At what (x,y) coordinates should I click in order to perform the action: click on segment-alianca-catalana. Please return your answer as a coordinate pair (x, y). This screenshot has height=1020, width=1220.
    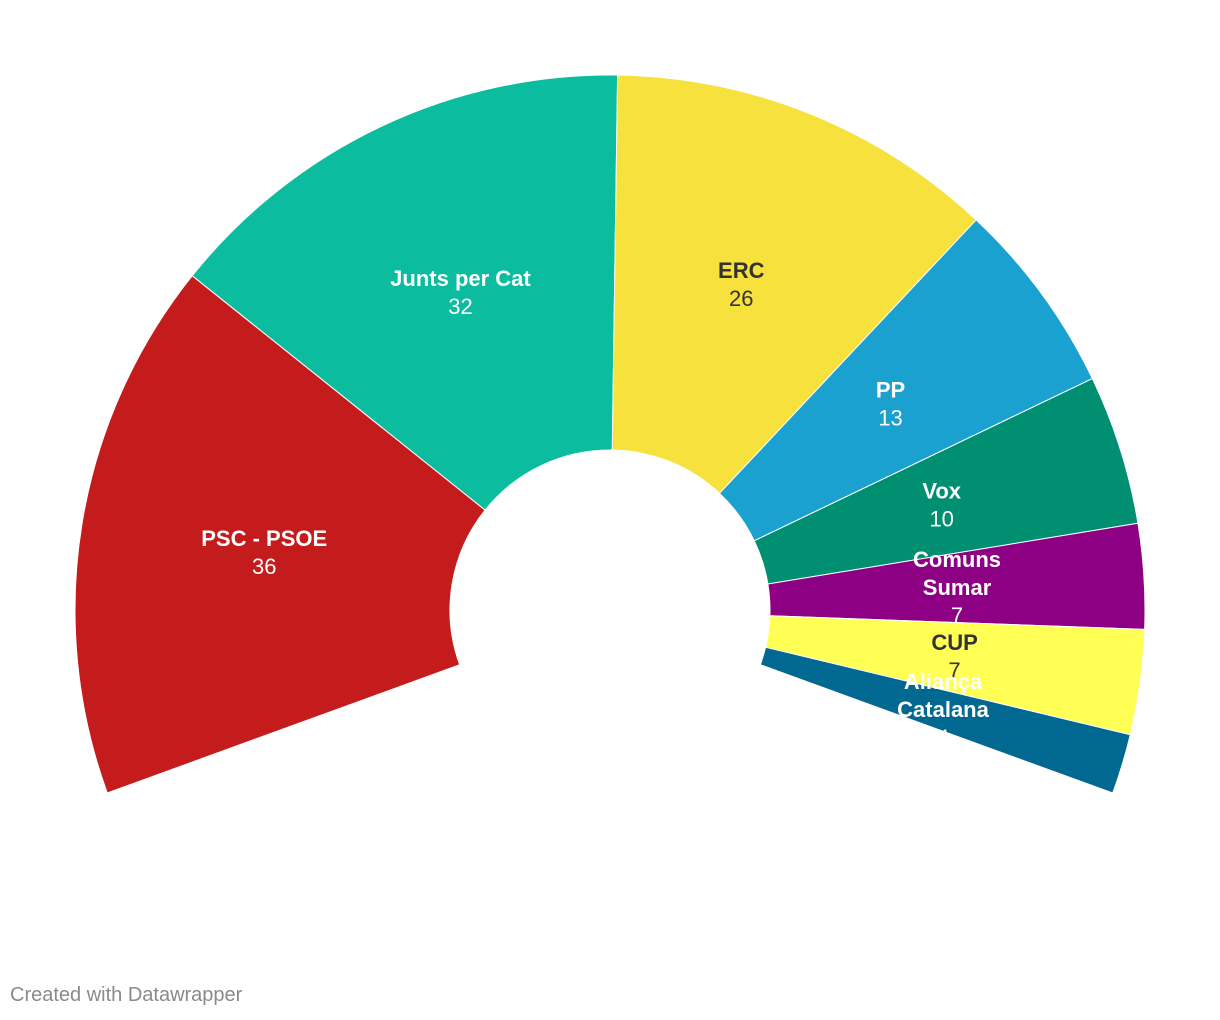
    Looking at the image, I should click on (945, 720).